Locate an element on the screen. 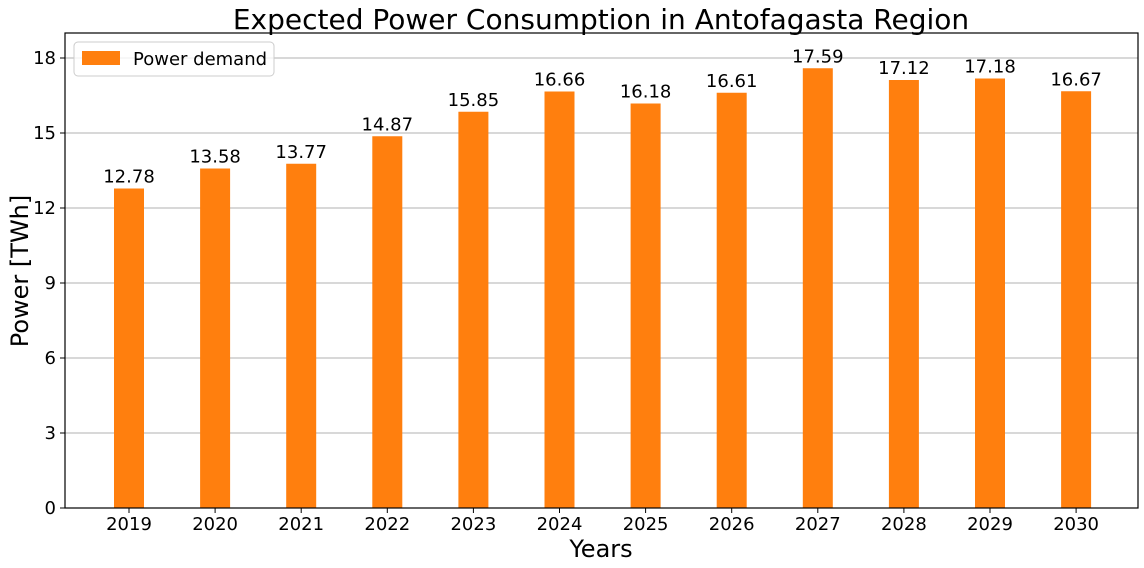  data-label: 17.59 is located at coordinates (818, 56).